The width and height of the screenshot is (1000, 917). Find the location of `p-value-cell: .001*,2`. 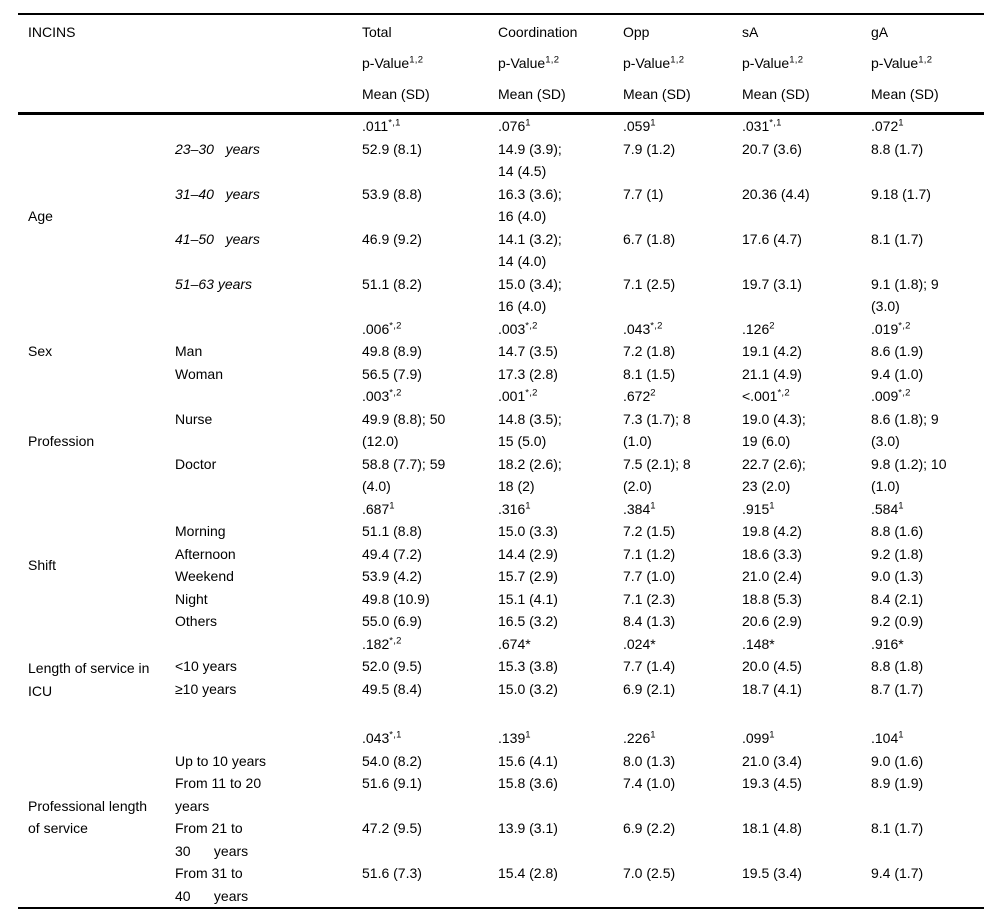

p-value-cell: .001*,2 is located at coordinates (518, 395).